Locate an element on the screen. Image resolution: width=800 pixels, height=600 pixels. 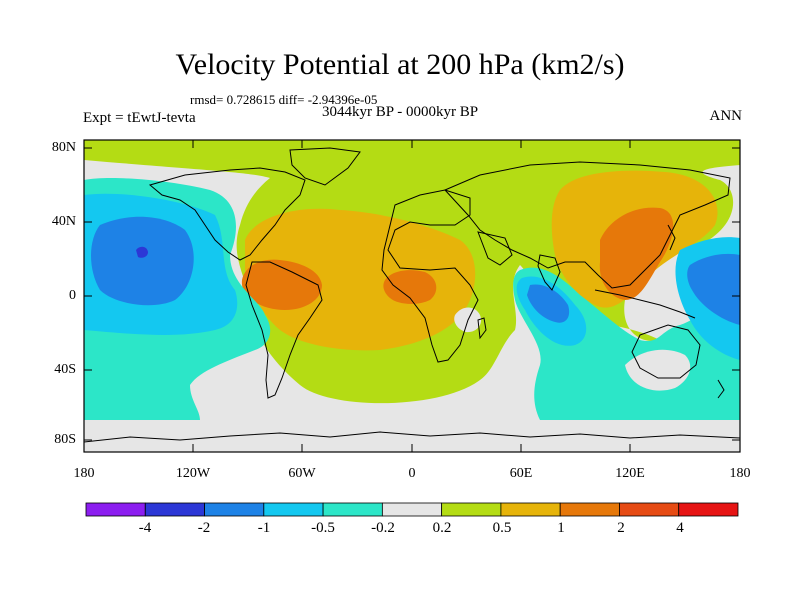
contour-1-af is located at coordinates (410, 287).